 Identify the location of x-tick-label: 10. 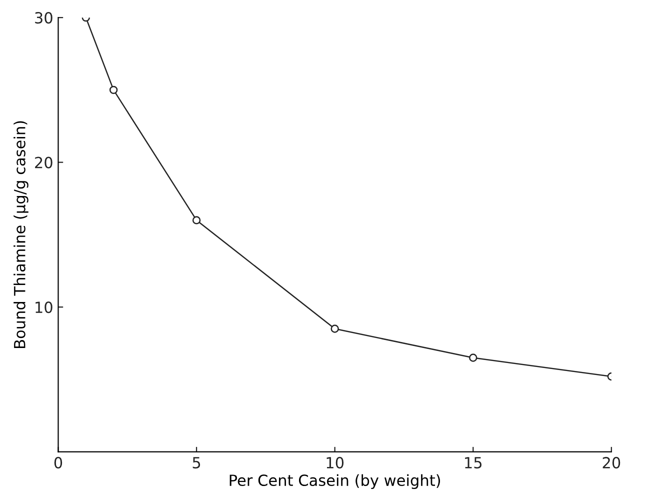
(335, 462).